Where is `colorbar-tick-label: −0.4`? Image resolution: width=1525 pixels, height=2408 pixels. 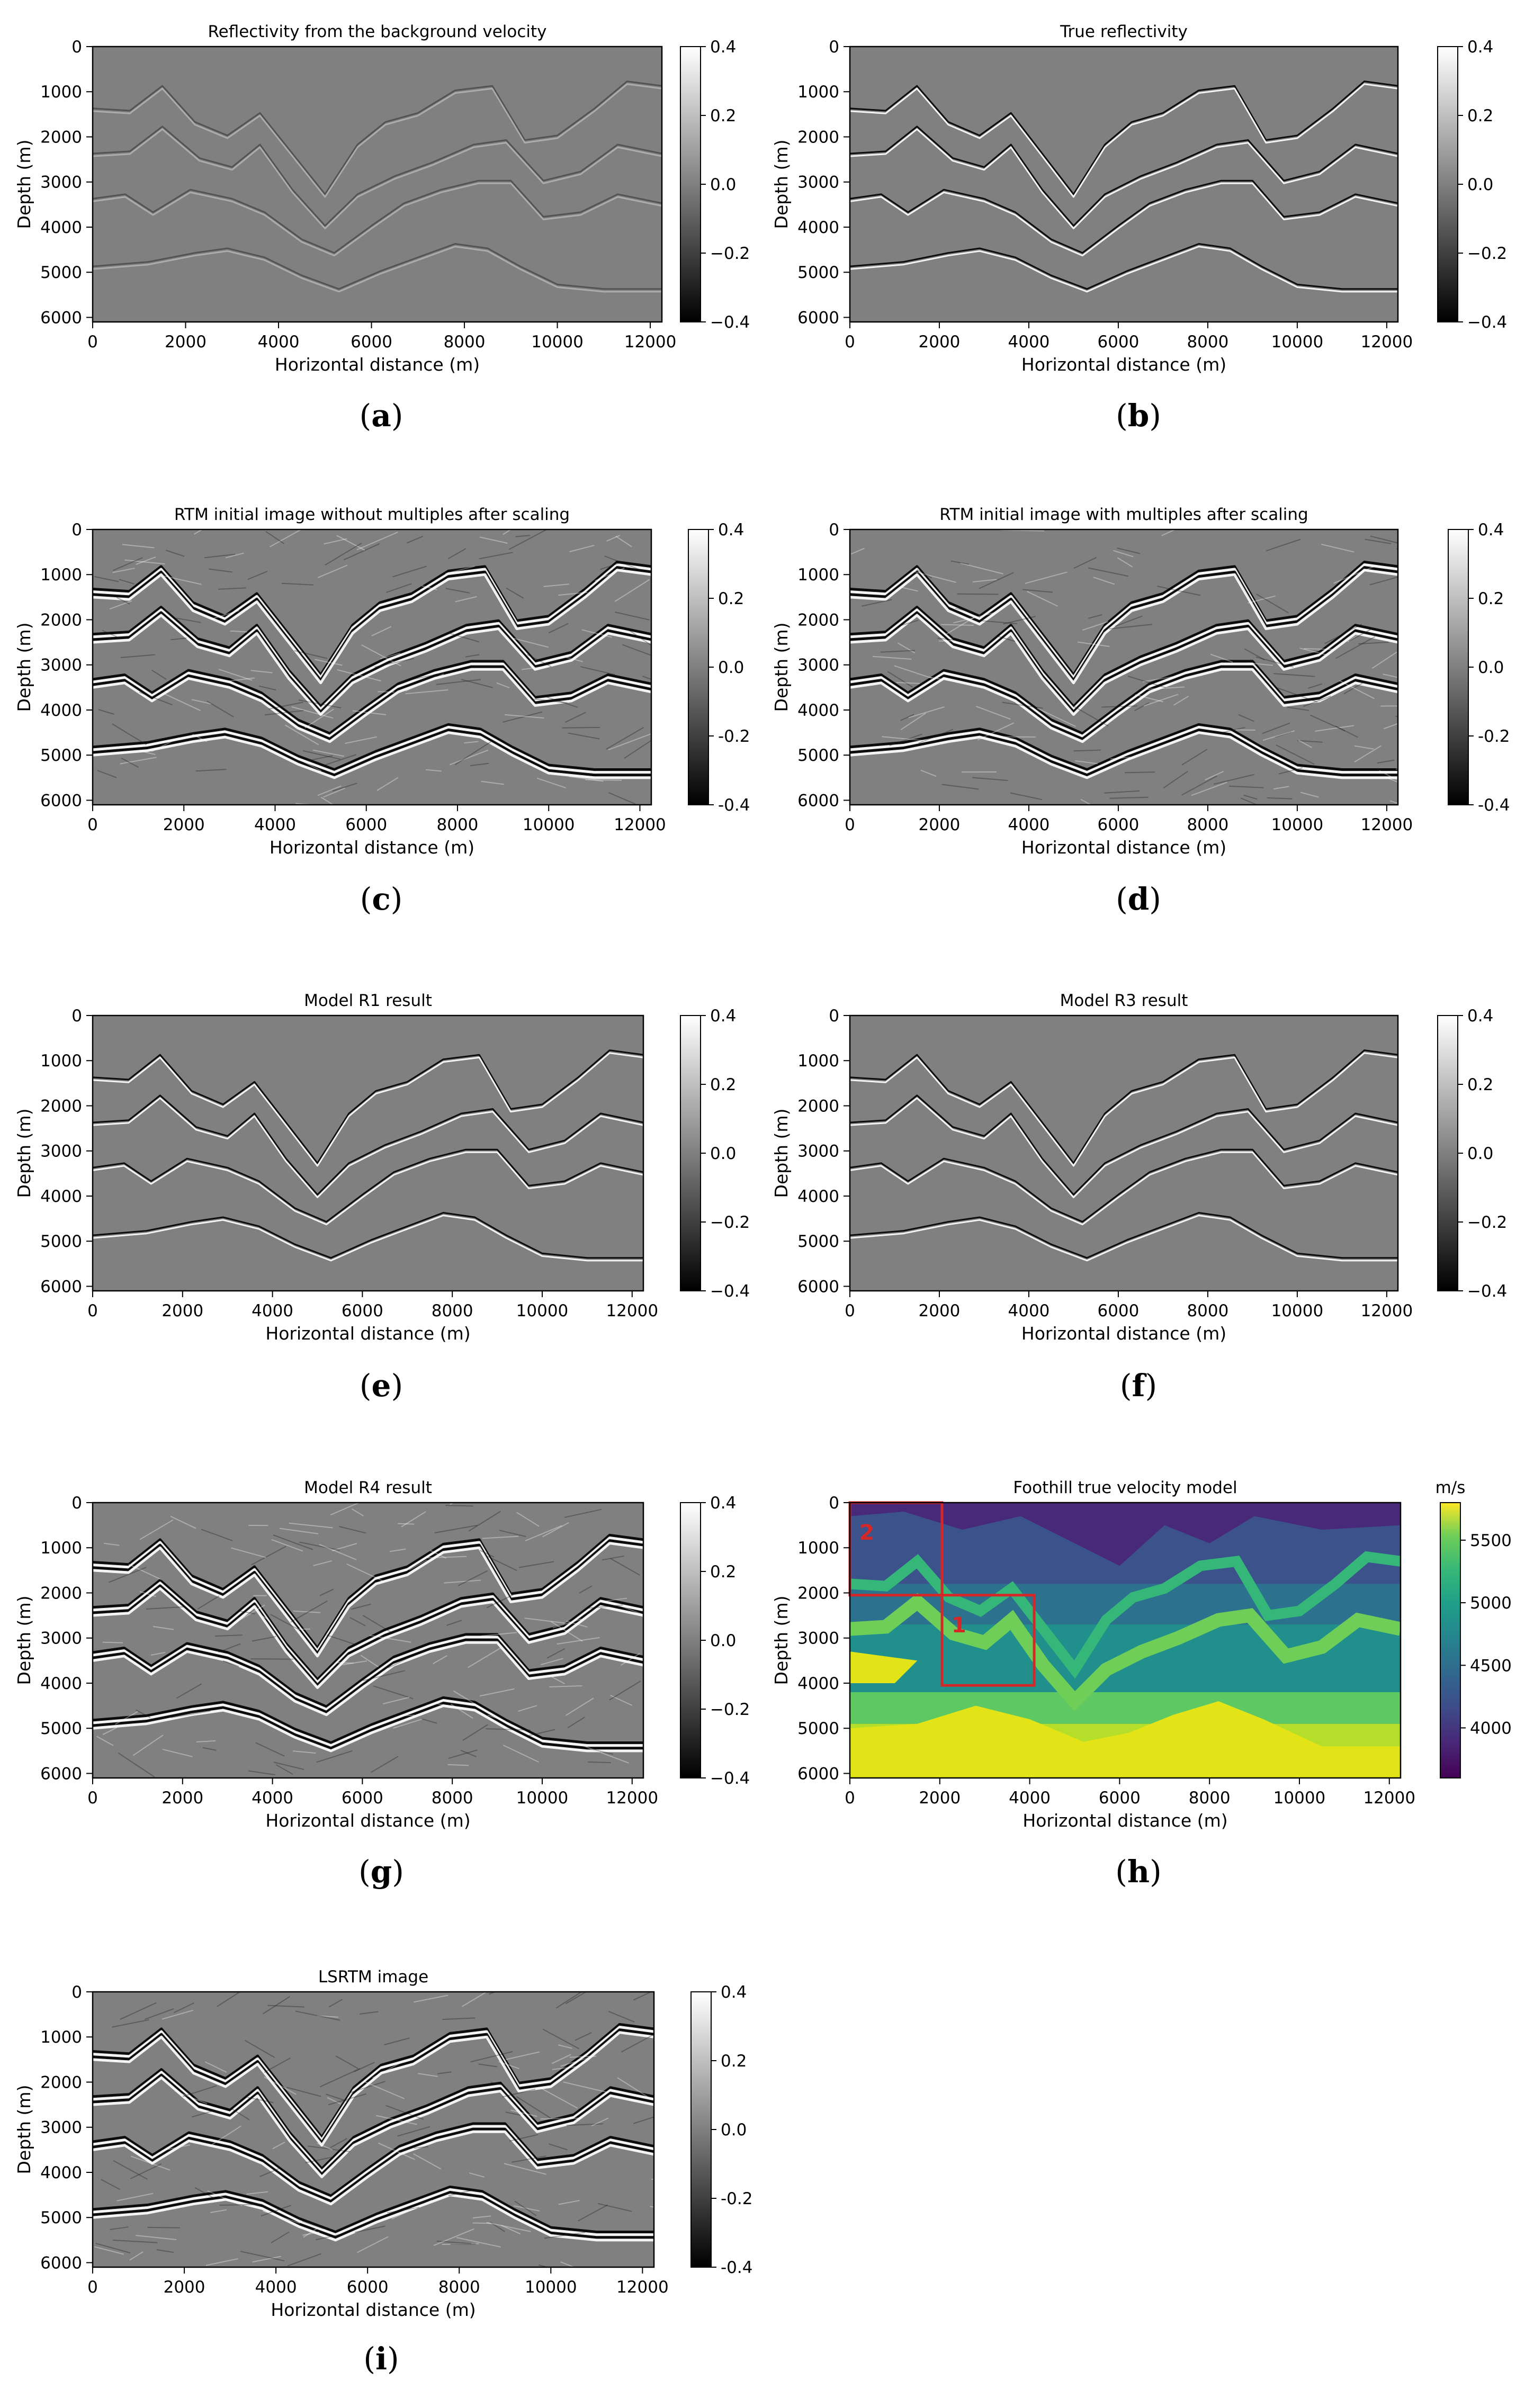
colorbar-tick-label: −0.4 is located at coordinates (1487, 323).